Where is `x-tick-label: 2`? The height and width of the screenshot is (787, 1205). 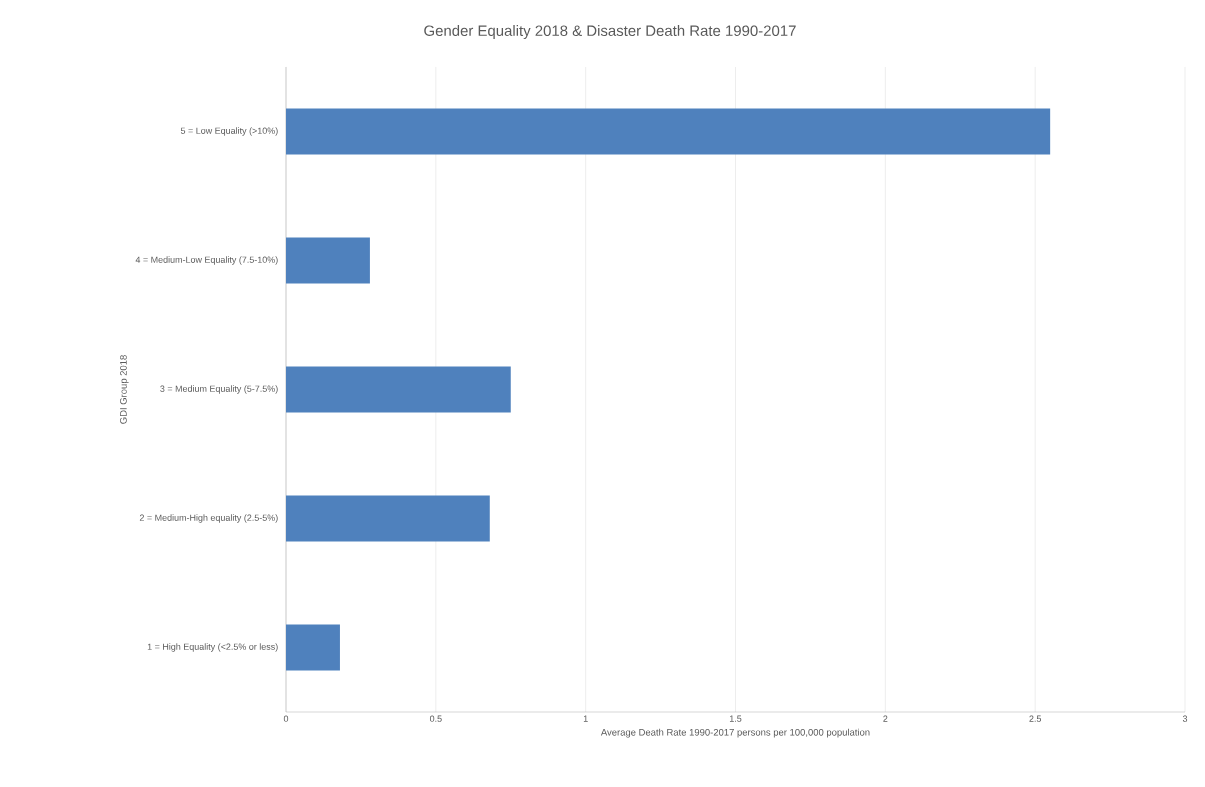 x-tick-label: 2 is located at coordinates (885, 718).